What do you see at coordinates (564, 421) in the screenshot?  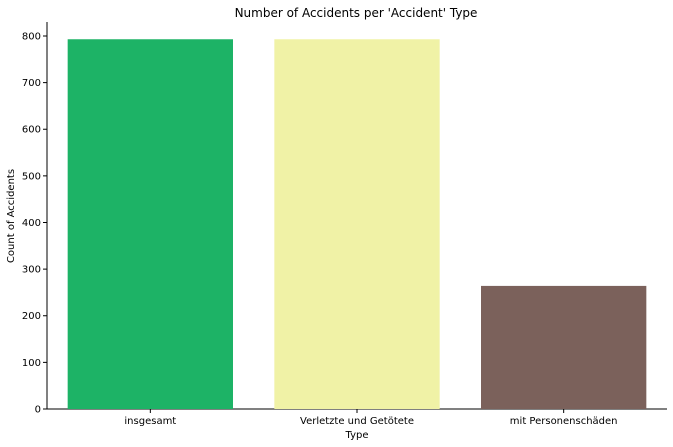 I see `x-tick-label: mit Personenschäden` at bounding box center [564, 421].